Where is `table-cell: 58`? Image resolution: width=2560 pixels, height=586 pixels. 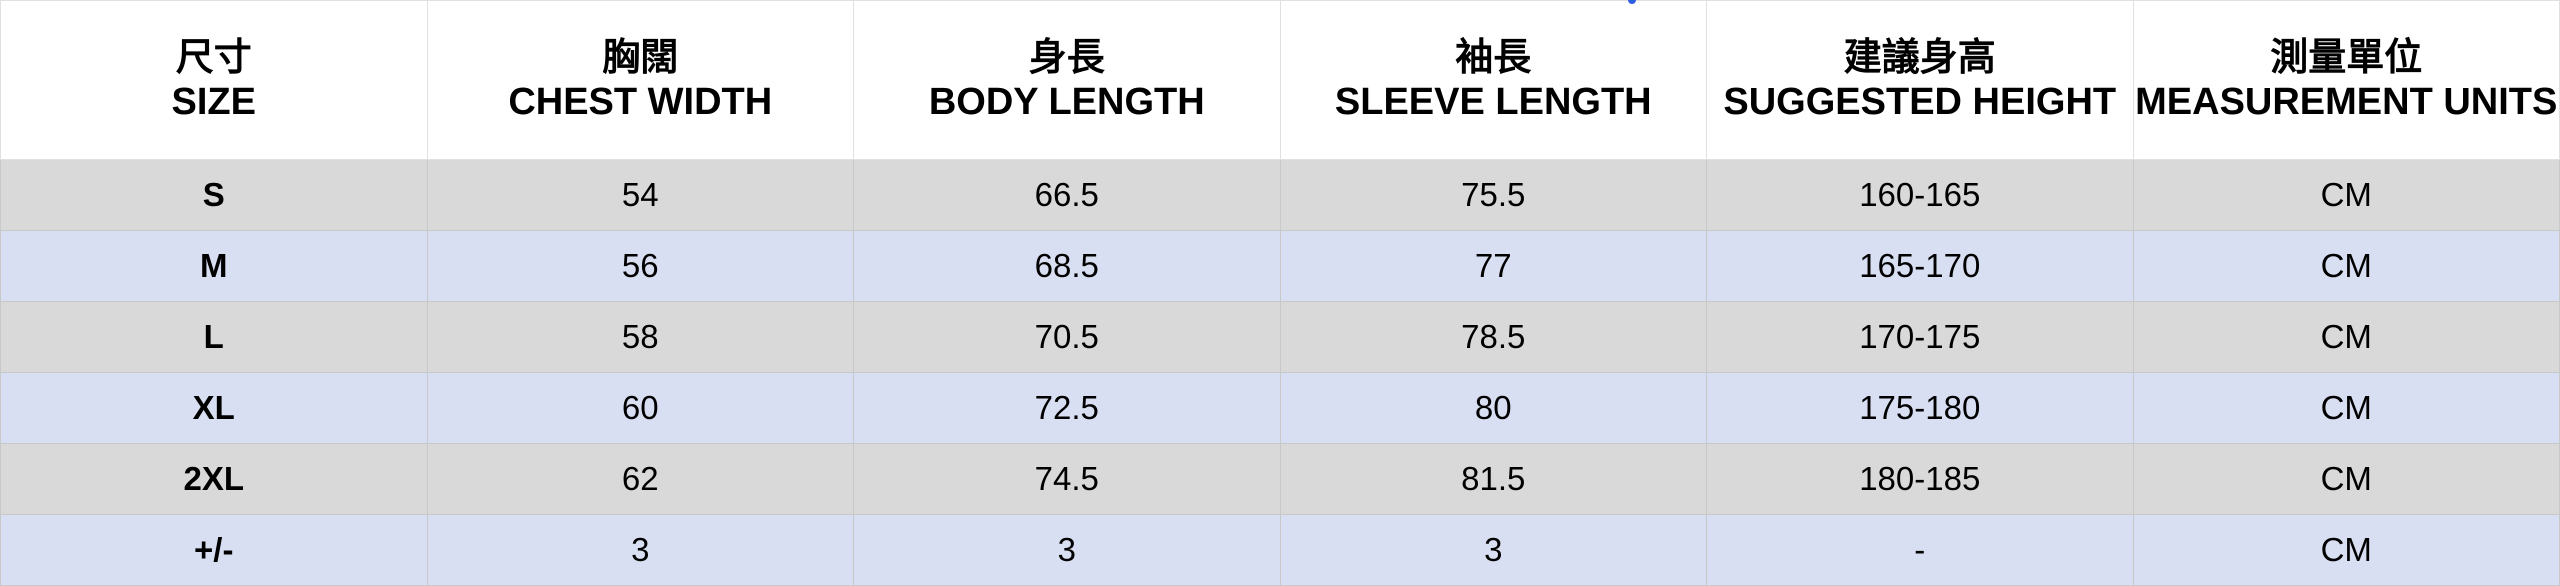
table-cell: 58 is located at coordinates (640, 337).